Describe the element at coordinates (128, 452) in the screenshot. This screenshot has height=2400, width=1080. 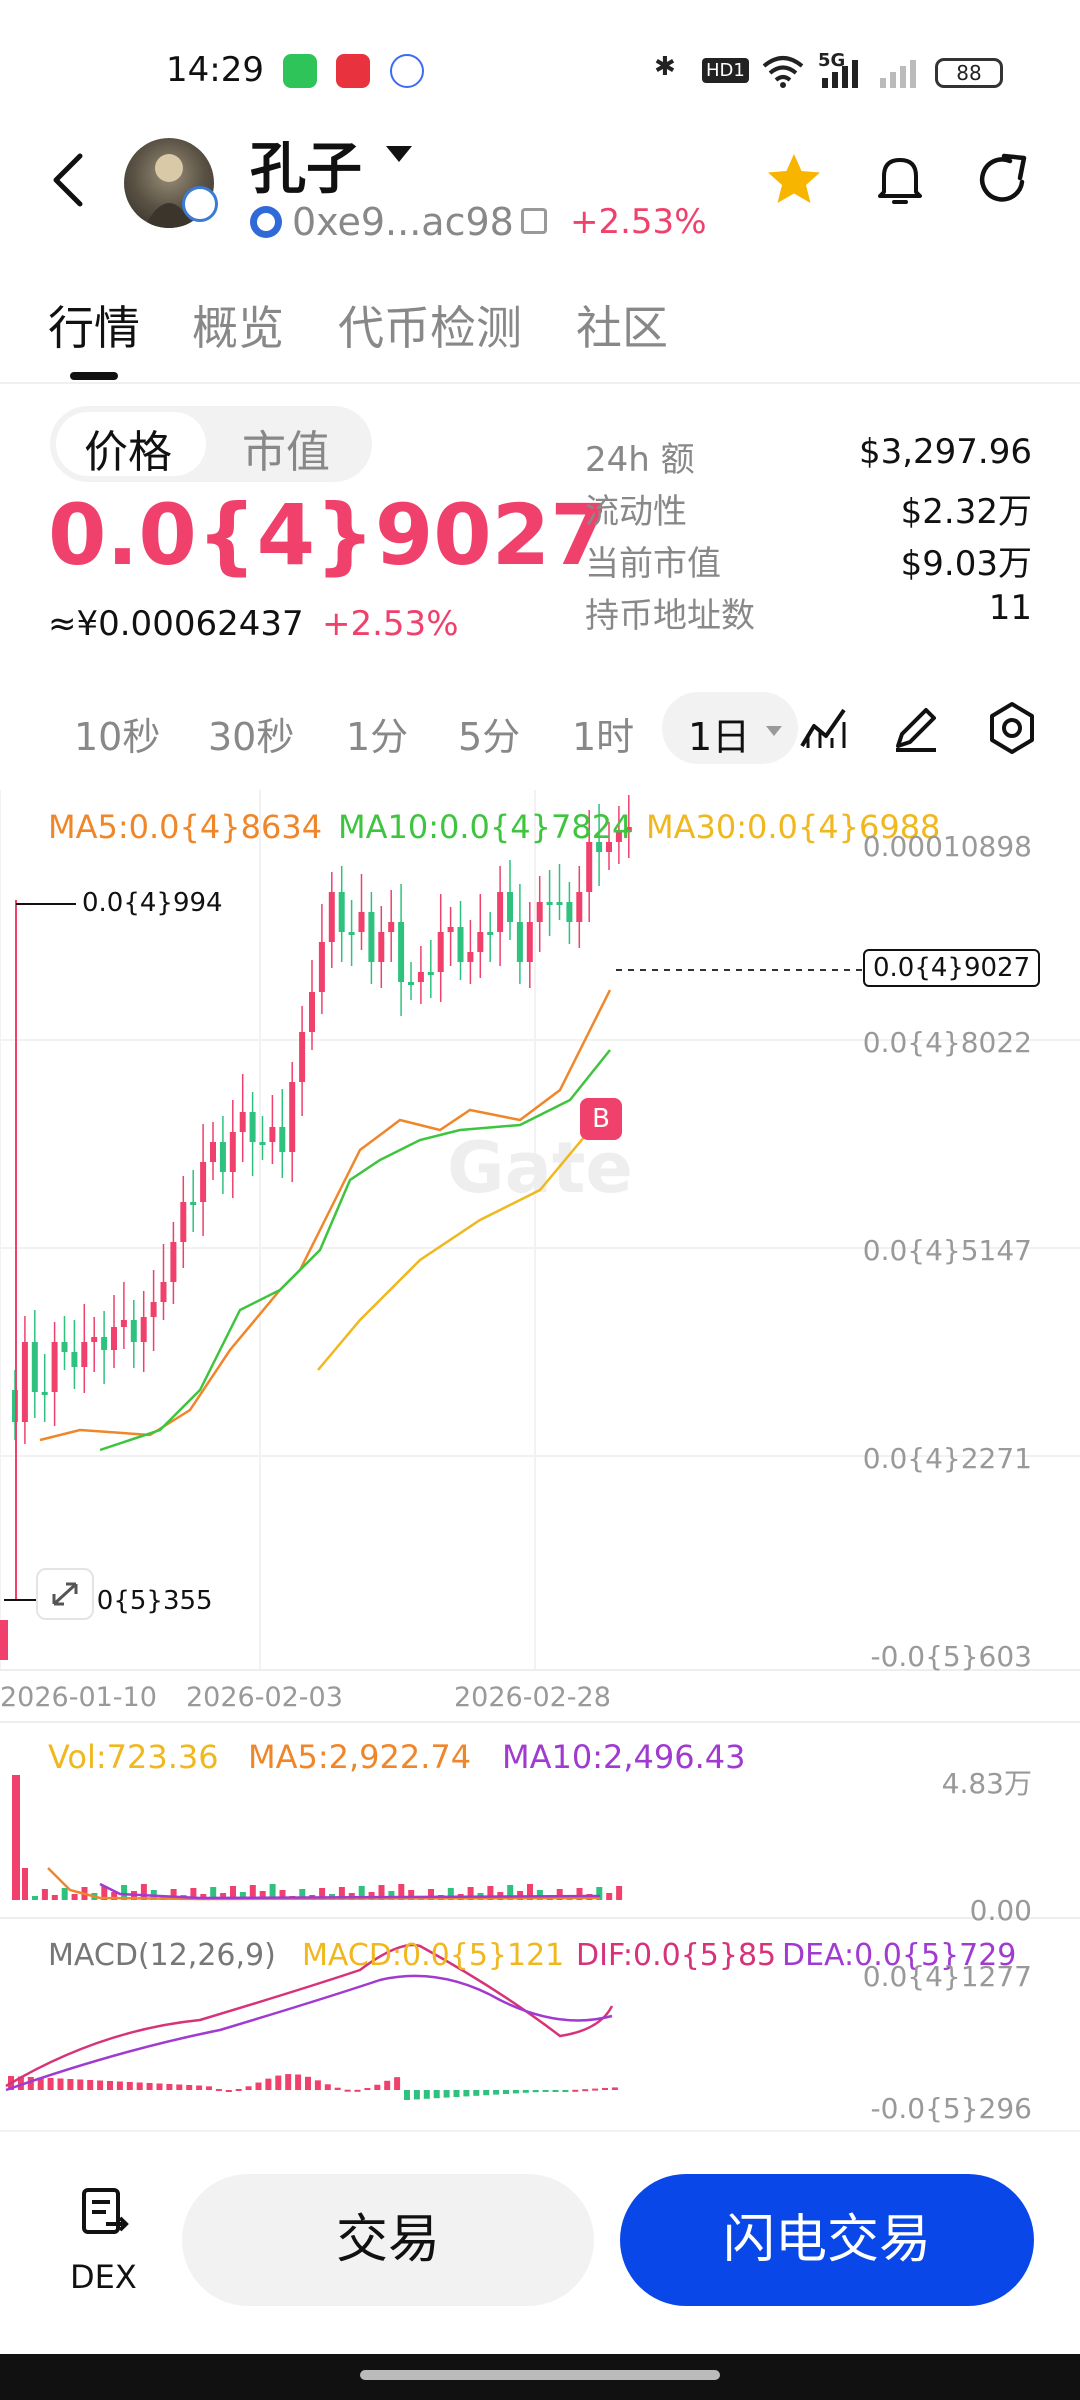
I see `toggle-price: 价格` at that location.